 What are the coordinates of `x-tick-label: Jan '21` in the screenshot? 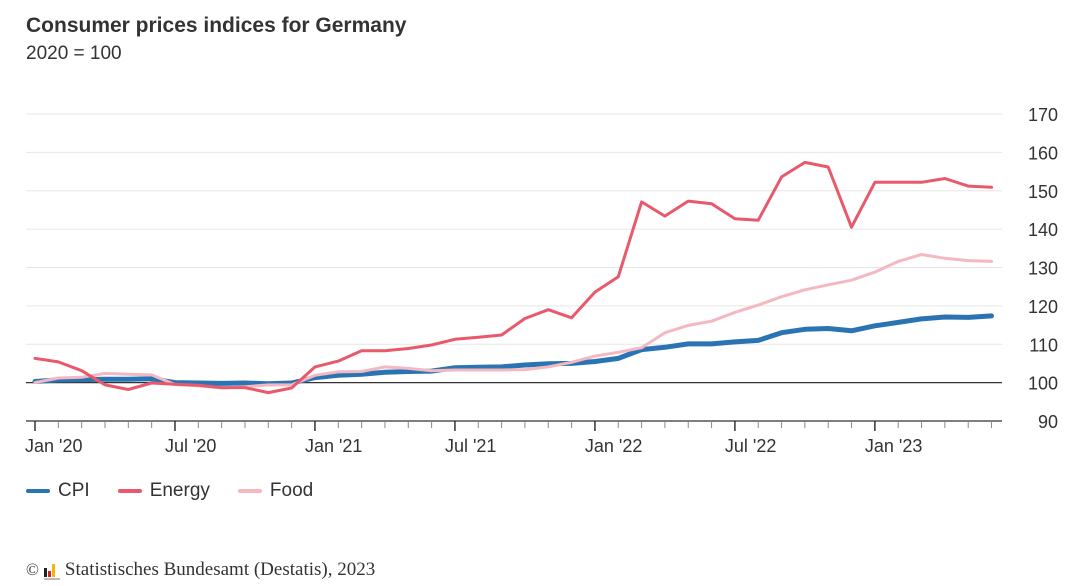 It's located at (333, 446).